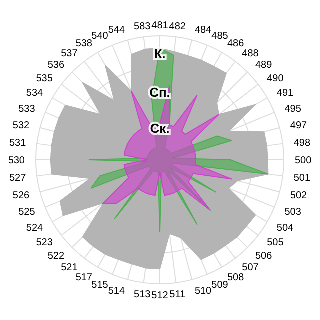 The image size is (320, 320). What do you see at coordinates (203, 291) in the screenshot?
I see `spoke-label: 510` at bounding box center [203, 291].